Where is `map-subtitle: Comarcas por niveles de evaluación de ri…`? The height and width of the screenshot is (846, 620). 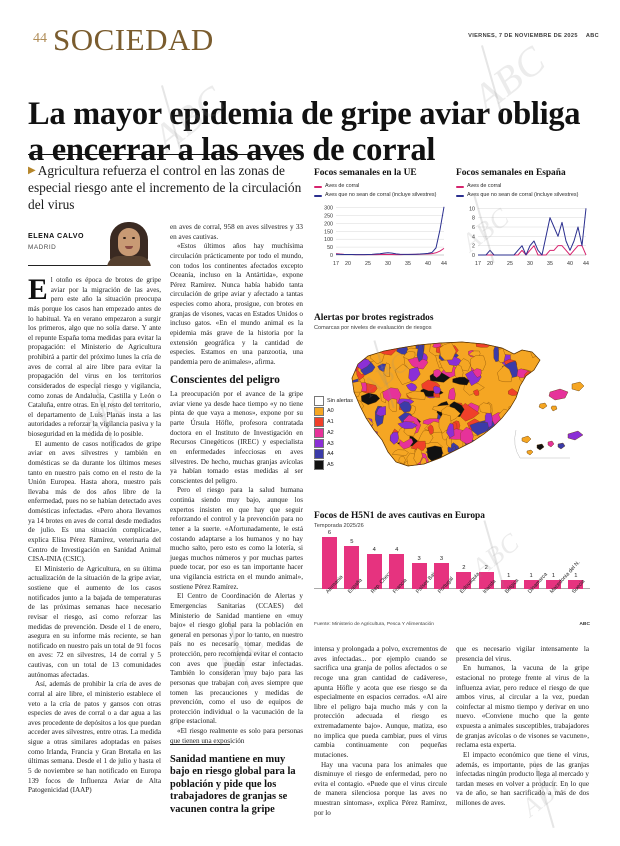 map-subtitle: Comarcas por niveles de evaluación de ri… is located at coordinates (373, 328).